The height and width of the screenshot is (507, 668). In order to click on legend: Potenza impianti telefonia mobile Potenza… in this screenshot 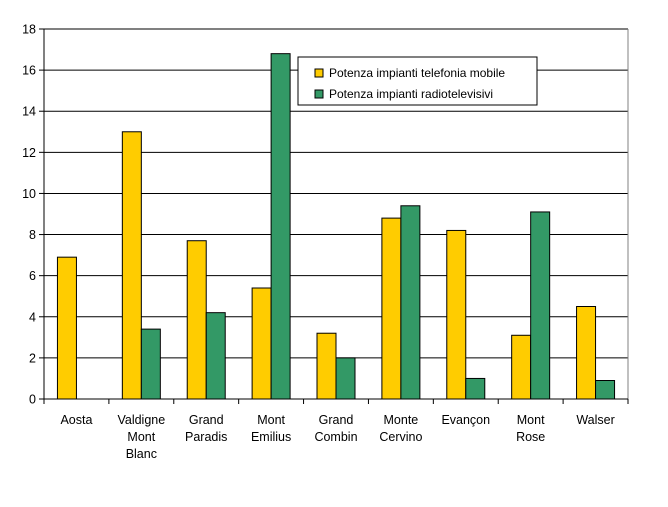, I will do `click(417, 81)`.